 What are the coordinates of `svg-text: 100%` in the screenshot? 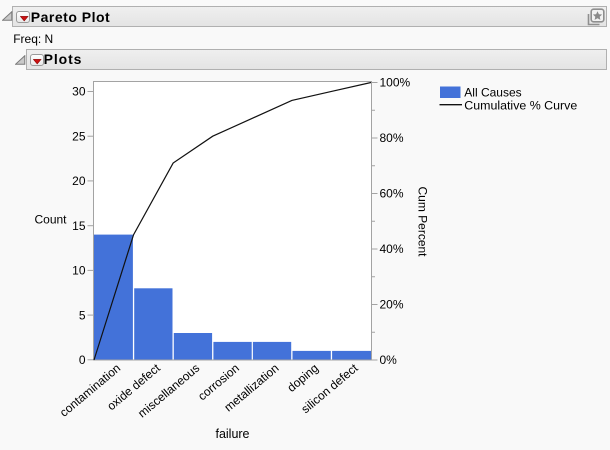 It's located at (395, 83).